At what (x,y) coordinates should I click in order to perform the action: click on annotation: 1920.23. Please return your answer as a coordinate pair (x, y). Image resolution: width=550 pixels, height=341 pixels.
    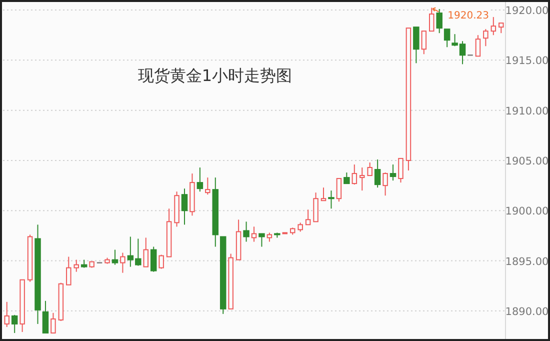
    Looking at the image, I should click on (468, 16).